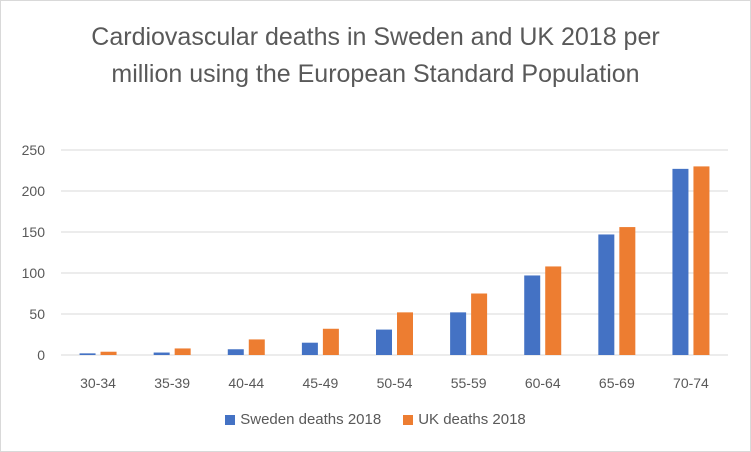 Image resolution: width=751 pixels, height=452 pixels. Describe the element at coordinates (543, 383) in the screenshot. I see `x-tick-label: 60-64` at that location.